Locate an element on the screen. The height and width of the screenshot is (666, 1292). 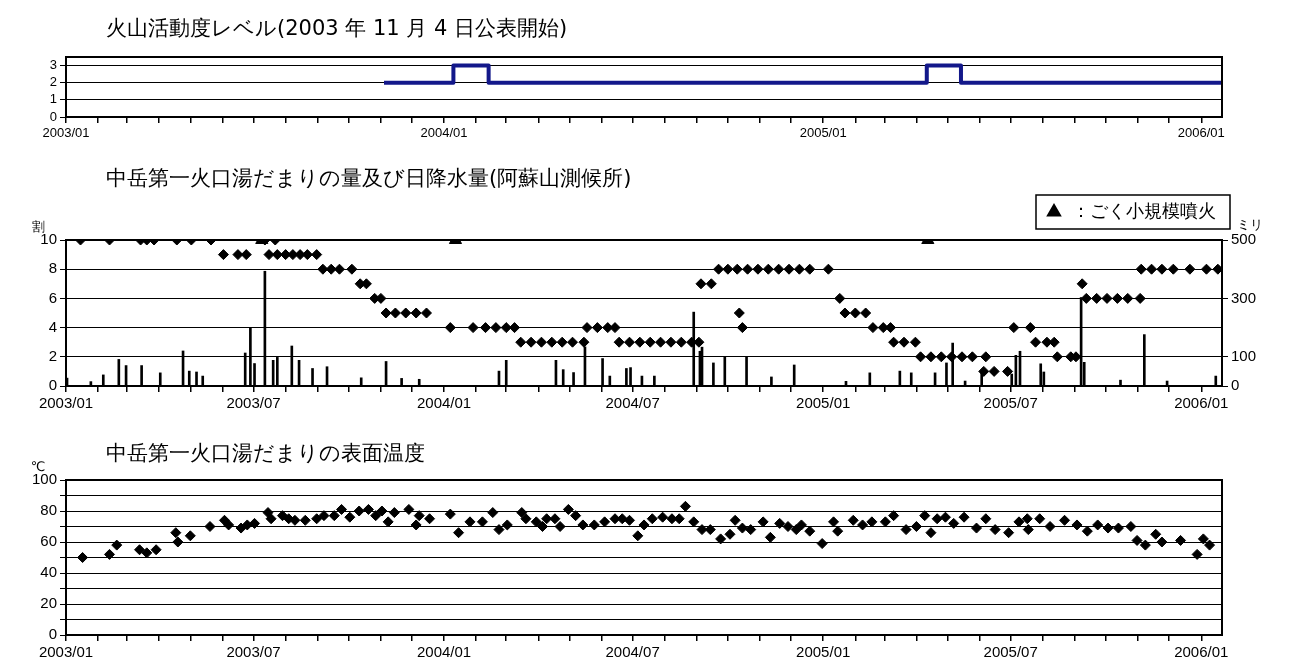
y-tick-label: 4 is located at coordinates (52, 326).